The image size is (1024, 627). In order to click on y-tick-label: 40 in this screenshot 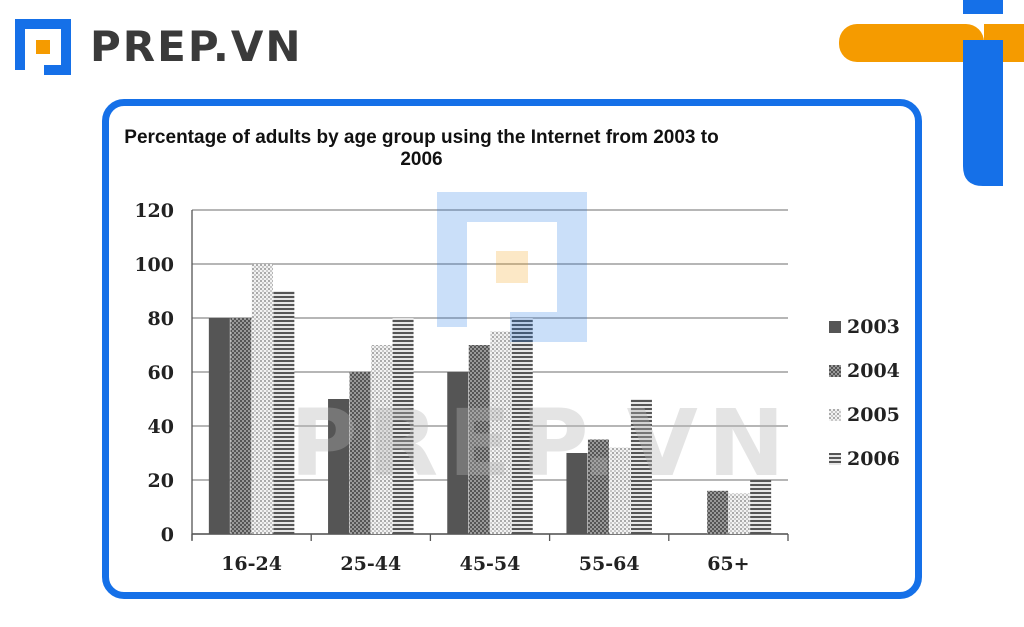, I will do `click(161, 427)`.